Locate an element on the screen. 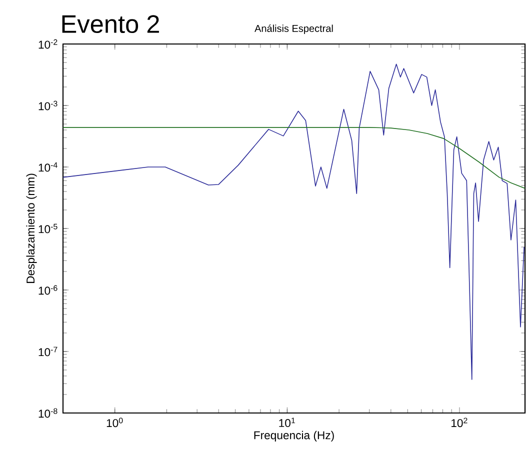 The image size is (526, 460). text: Evento 2 is located at coordinates (110, 24).